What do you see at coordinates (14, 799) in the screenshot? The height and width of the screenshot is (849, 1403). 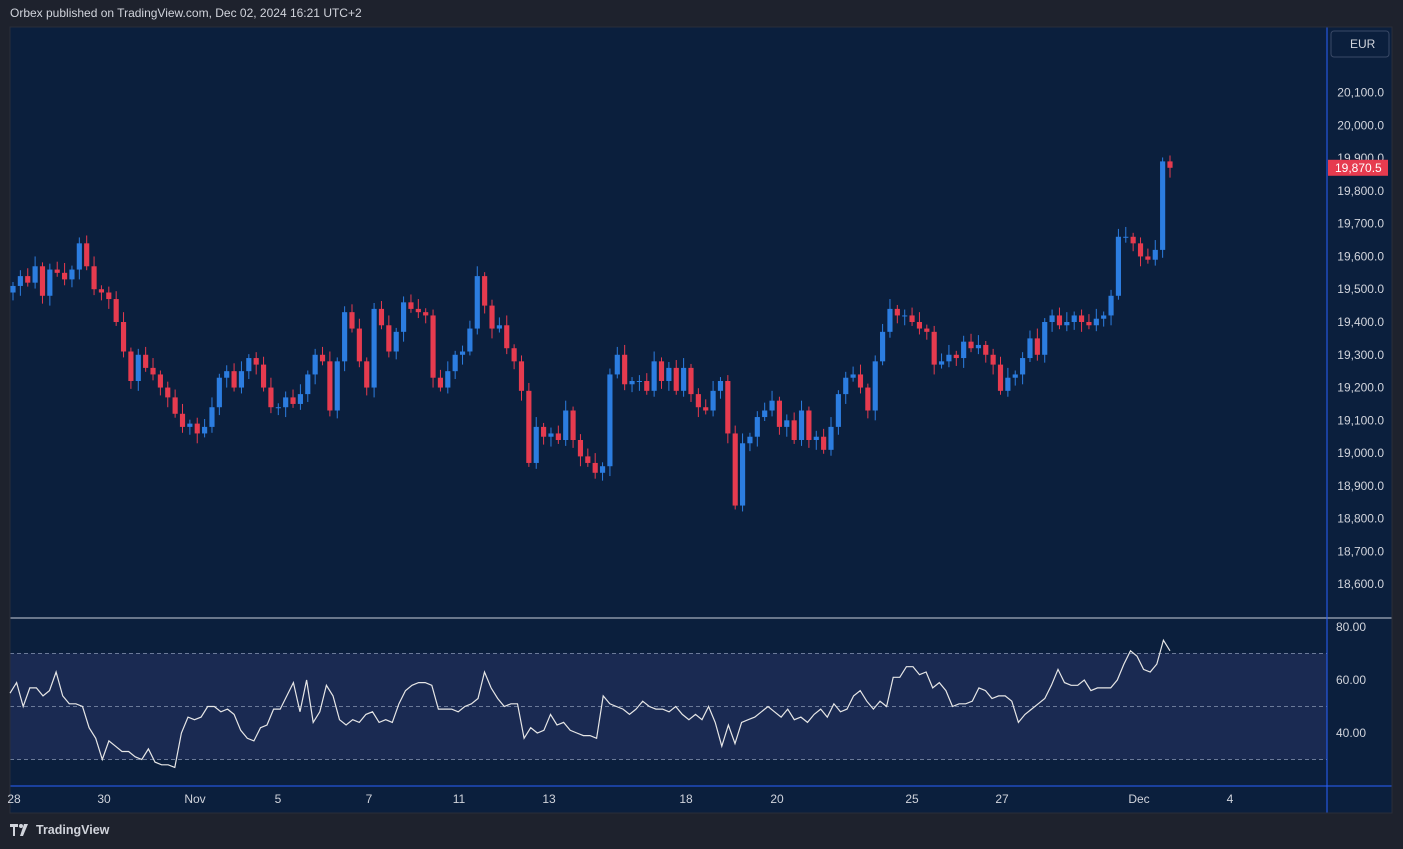 I see `time-tick-label: 28` at bounding box center [14, 799].